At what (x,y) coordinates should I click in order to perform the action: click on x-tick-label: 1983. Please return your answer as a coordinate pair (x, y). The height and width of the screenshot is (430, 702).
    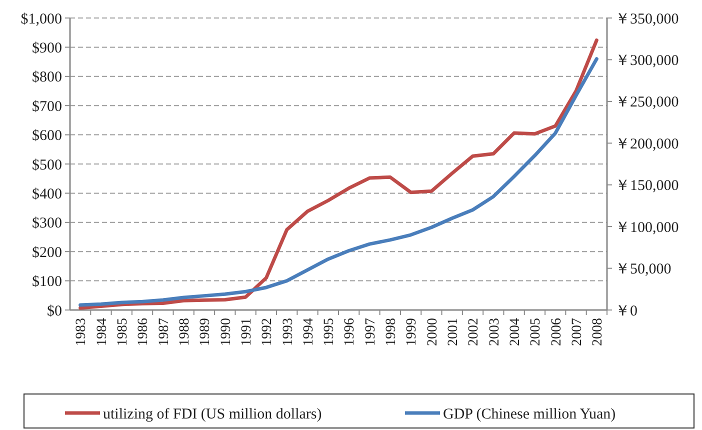
    Looking at the image, I should click on (82, 332).